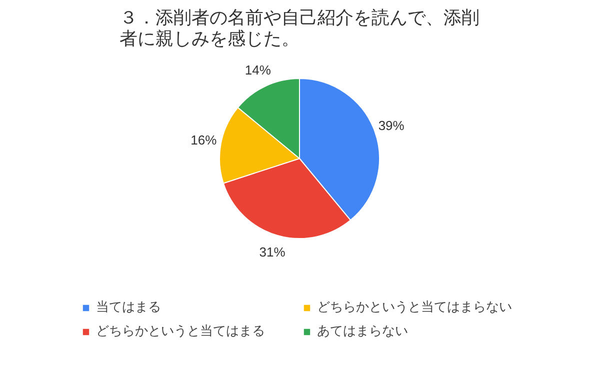 This screenshot has height=369, width=600. What do you see at coordinates (391, 125) in the screenshot?
I see `data-label: 39%` at bounding box center [391, 125].